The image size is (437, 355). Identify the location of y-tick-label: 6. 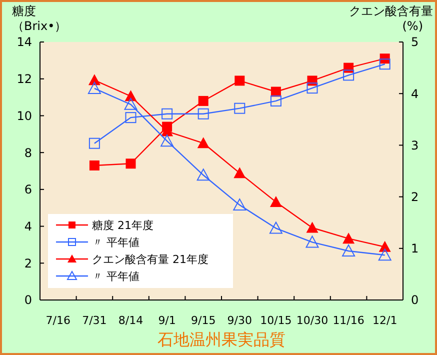
(28, 189).